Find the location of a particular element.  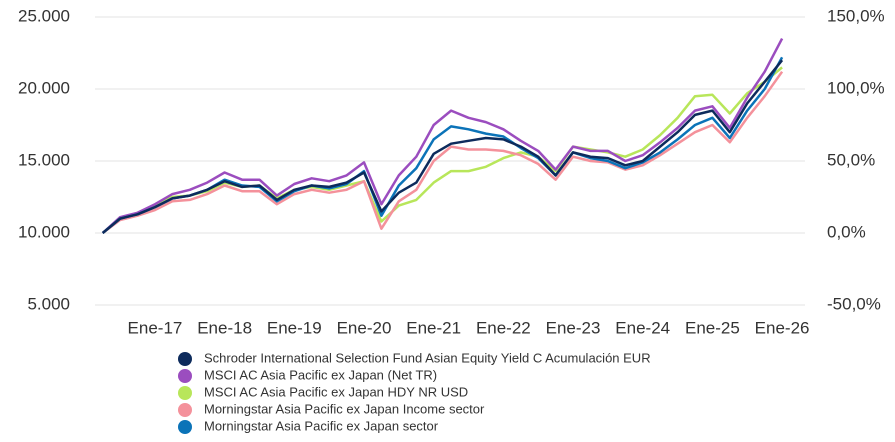

legend-label: Morningstar Asia Pacific ex Japan sector is located at coordinates (321, 425).